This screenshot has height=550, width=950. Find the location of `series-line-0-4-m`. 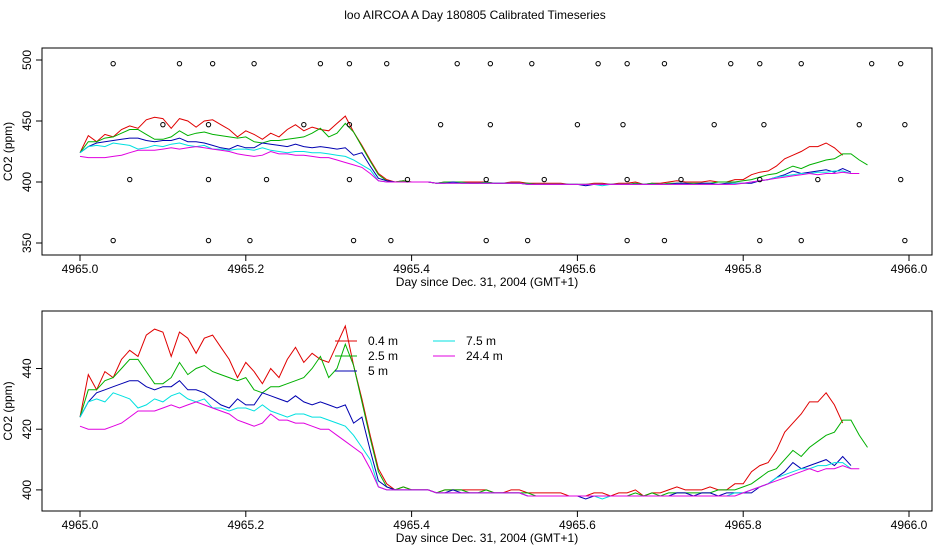

series-line-0-4-m is located at coordinates (461, 150).